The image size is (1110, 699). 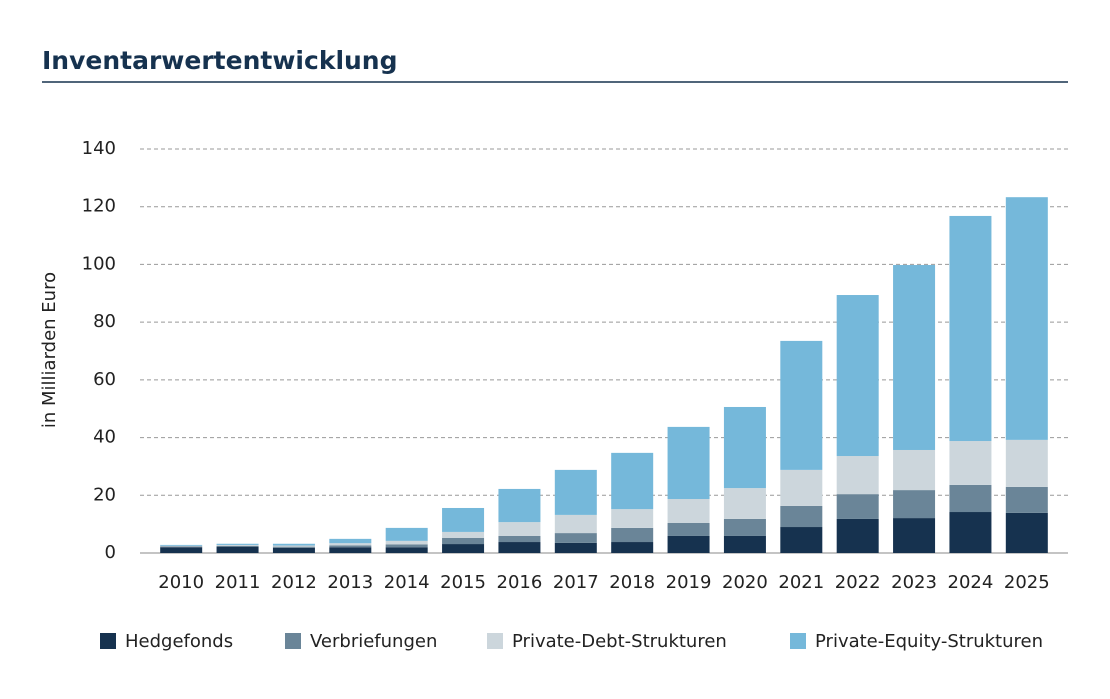 What do you see at coordinates (1027, 582) in the screenshot?
I see `x-tick-label: 2025` at bounding box center [1027, 582].